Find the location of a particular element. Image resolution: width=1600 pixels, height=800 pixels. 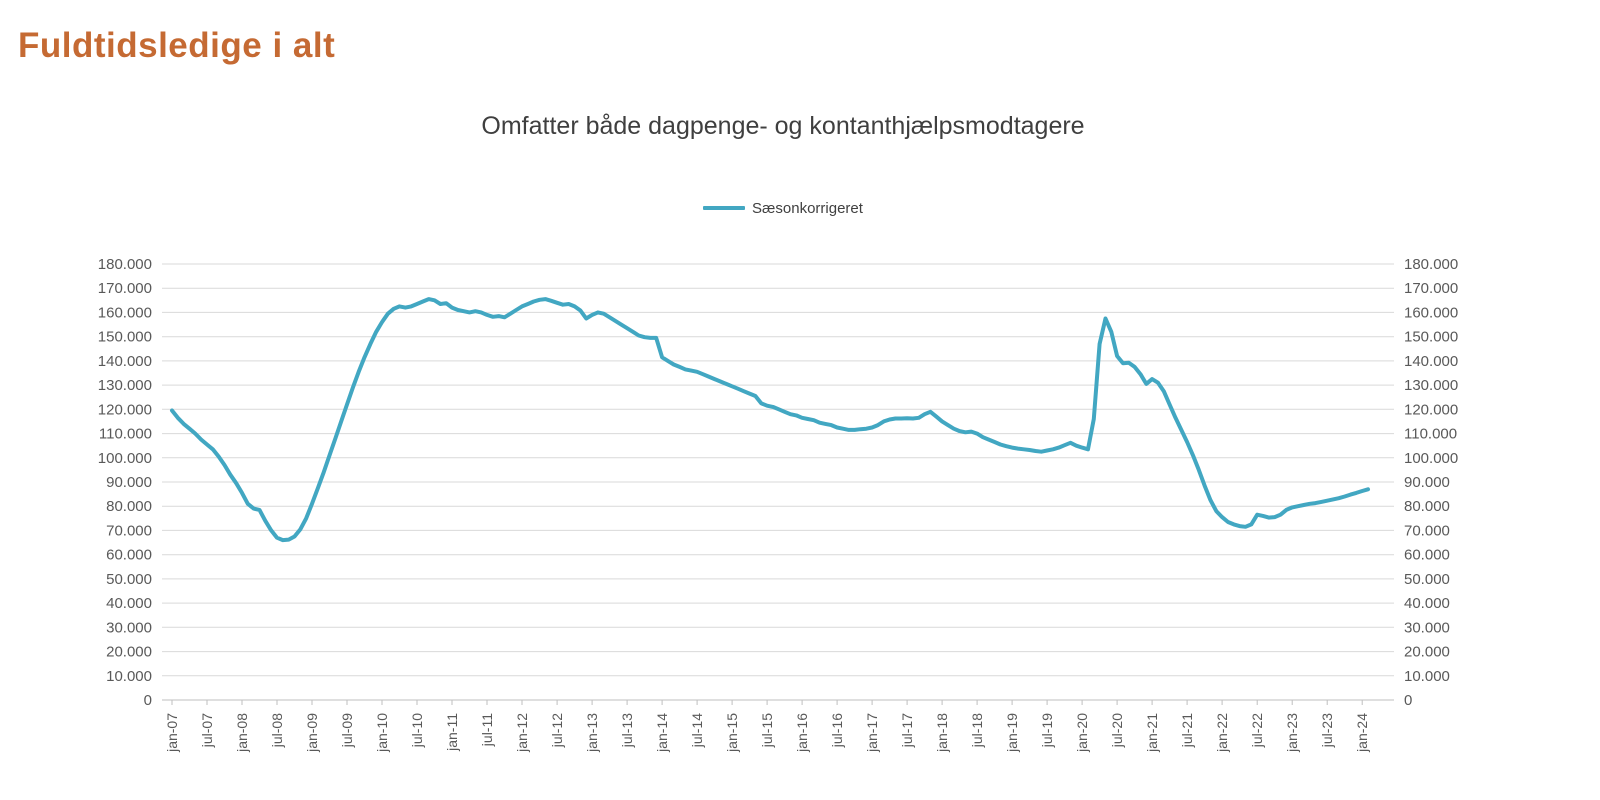

y-axis-label-right: 90.000 is located at coordinates (1427, 482).